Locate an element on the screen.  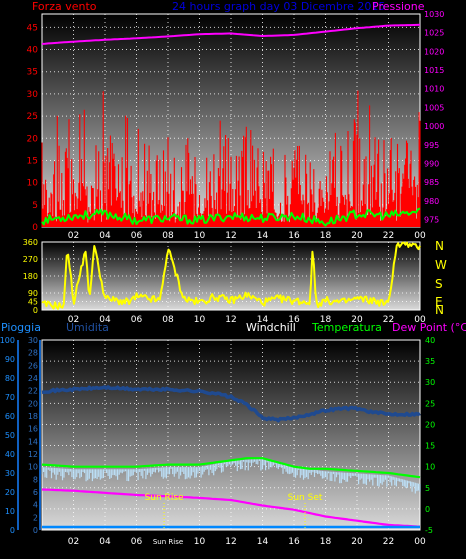
dir-ytick-3: 180 is located at coordinates (30, 276).